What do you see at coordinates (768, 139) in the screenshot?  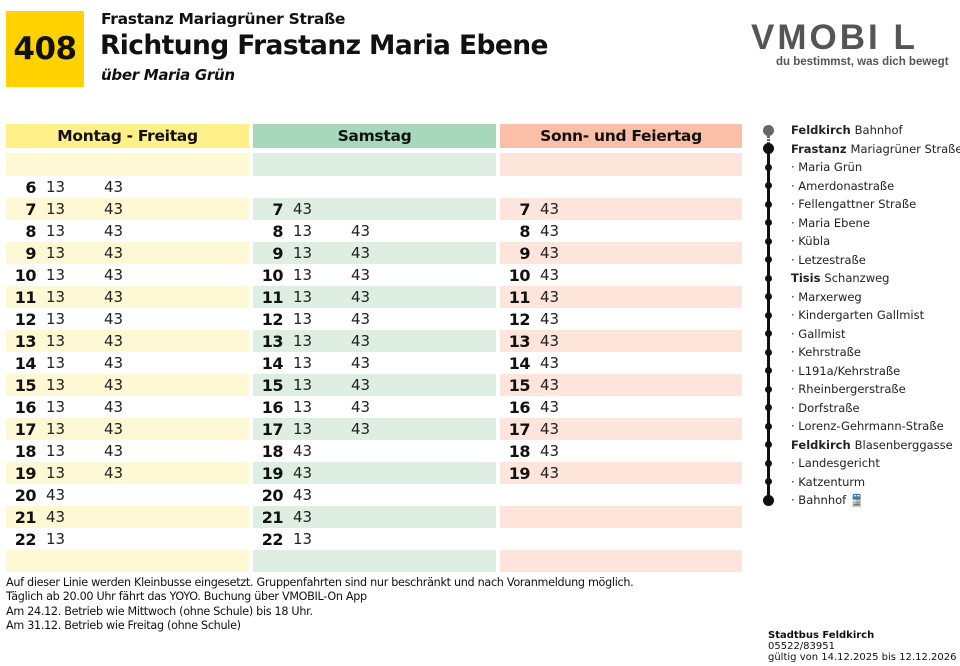 I see `route-line-dashed` at bounding box center [768, 139].